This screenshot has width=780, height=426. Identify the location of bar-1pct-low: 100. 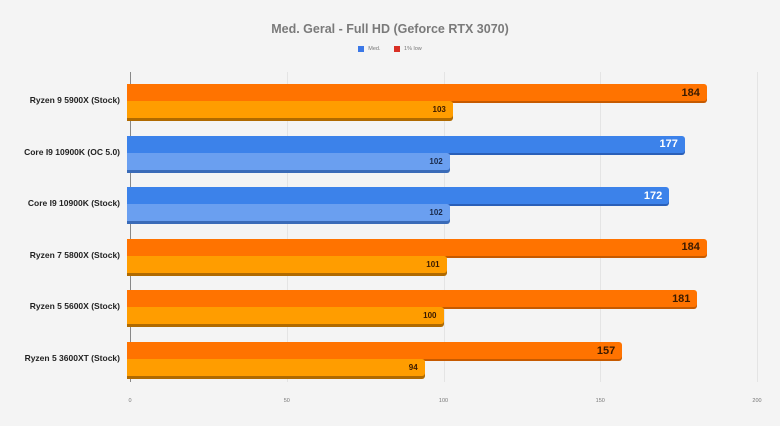
(285, 316).